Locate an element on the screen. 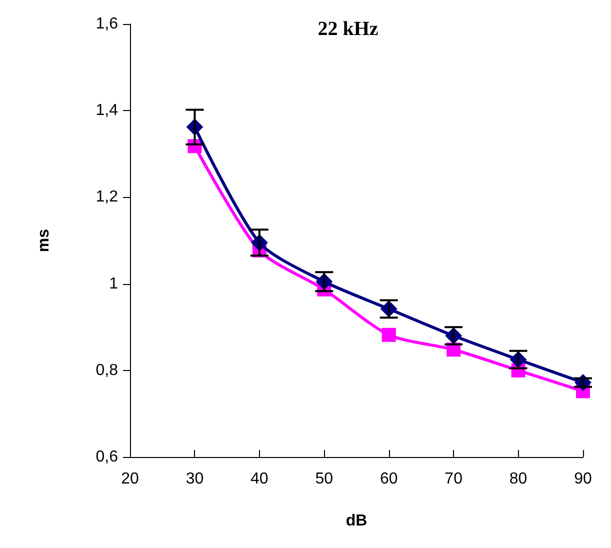  x-tick-label: 90 is located at coordinates (583, 479).